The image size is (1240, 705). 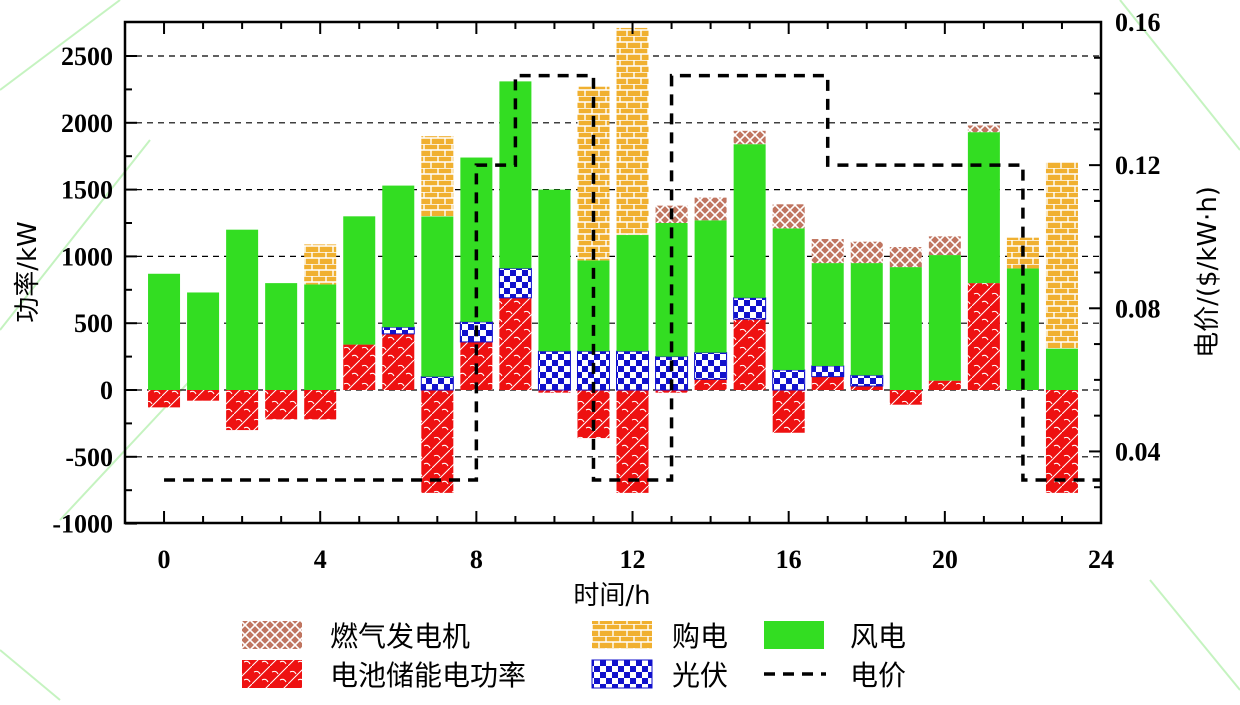 What do you see at coordinates (320, 559) in the screenshot?
I see `x-tick-label: 4` at bounding box center [320, 559].